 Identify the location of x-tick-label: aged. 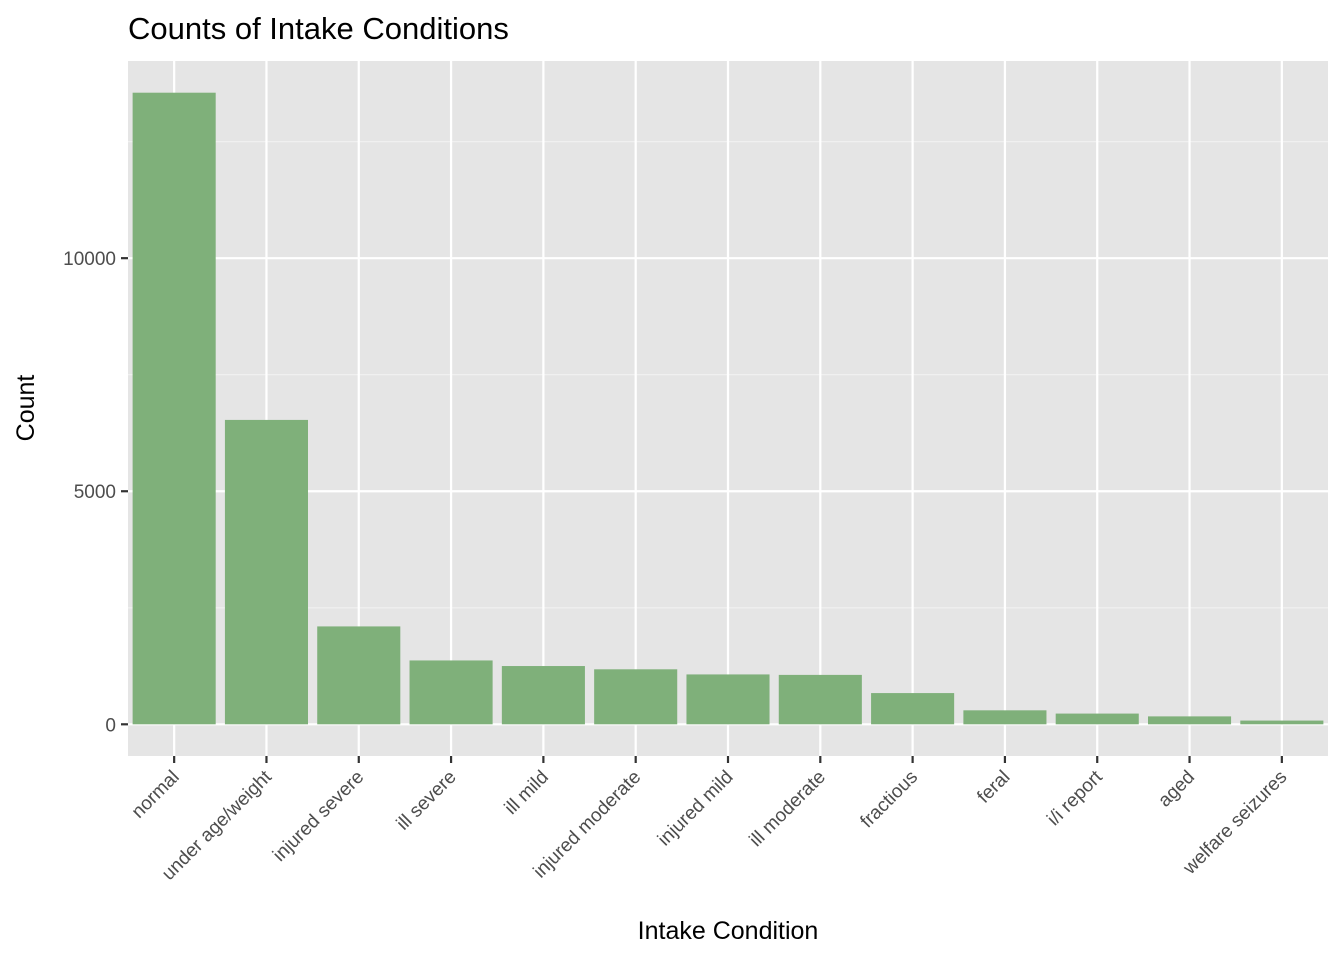
(1176, 789).